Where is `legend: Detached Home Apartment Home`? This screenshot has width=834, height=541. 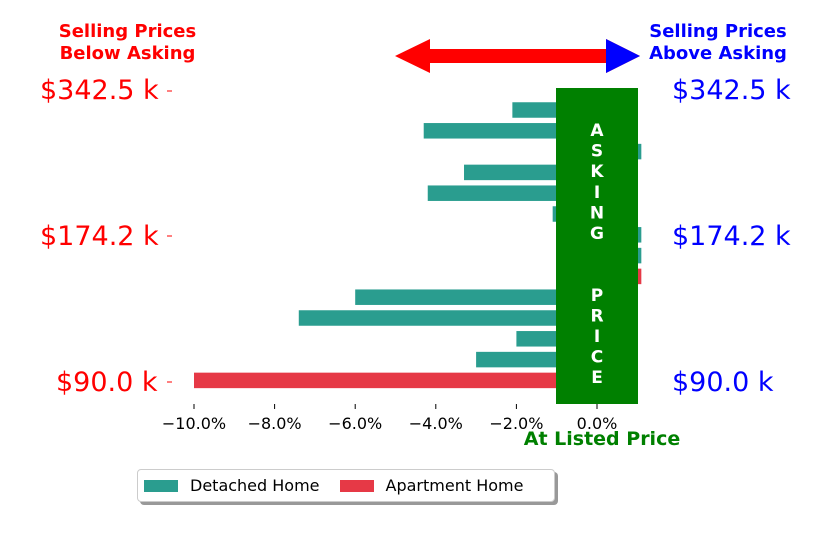
legend: Detached Home Apartment Home is located at coordinates (346, 485).